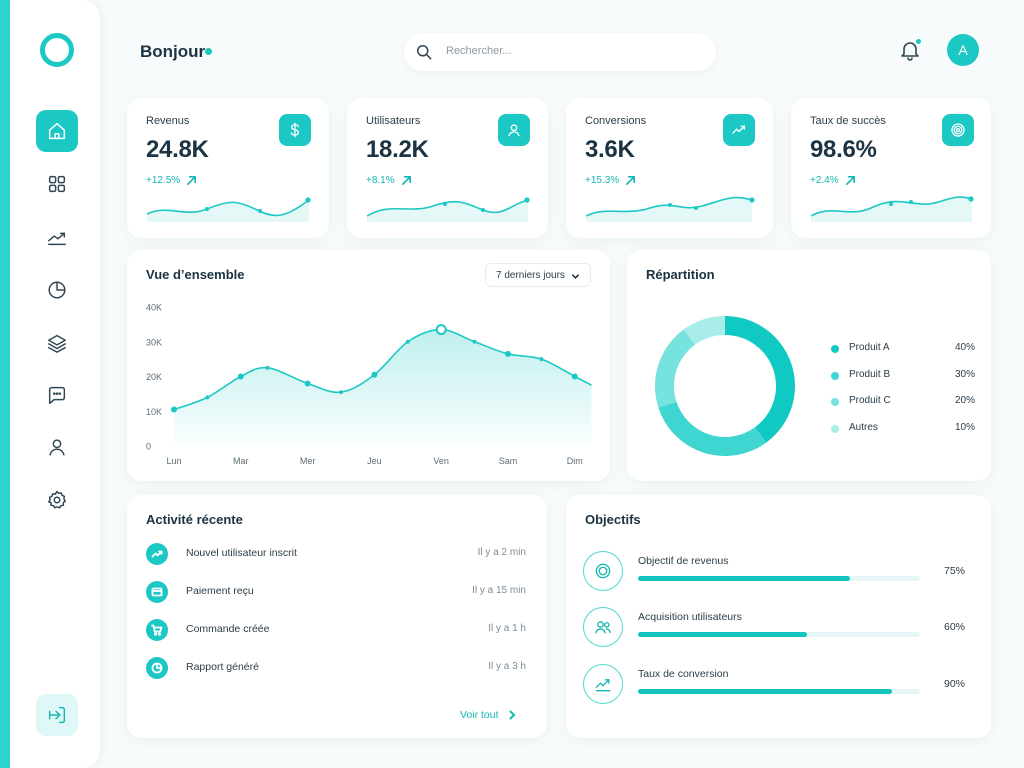 This screenshot has height=768, width=1024. What do you see at coordinates (891, 168) in the screenshot?
I see `kpi-card-success-rate: Taux de succès 98.6% +2.4%` at bounding box center [891, 168].